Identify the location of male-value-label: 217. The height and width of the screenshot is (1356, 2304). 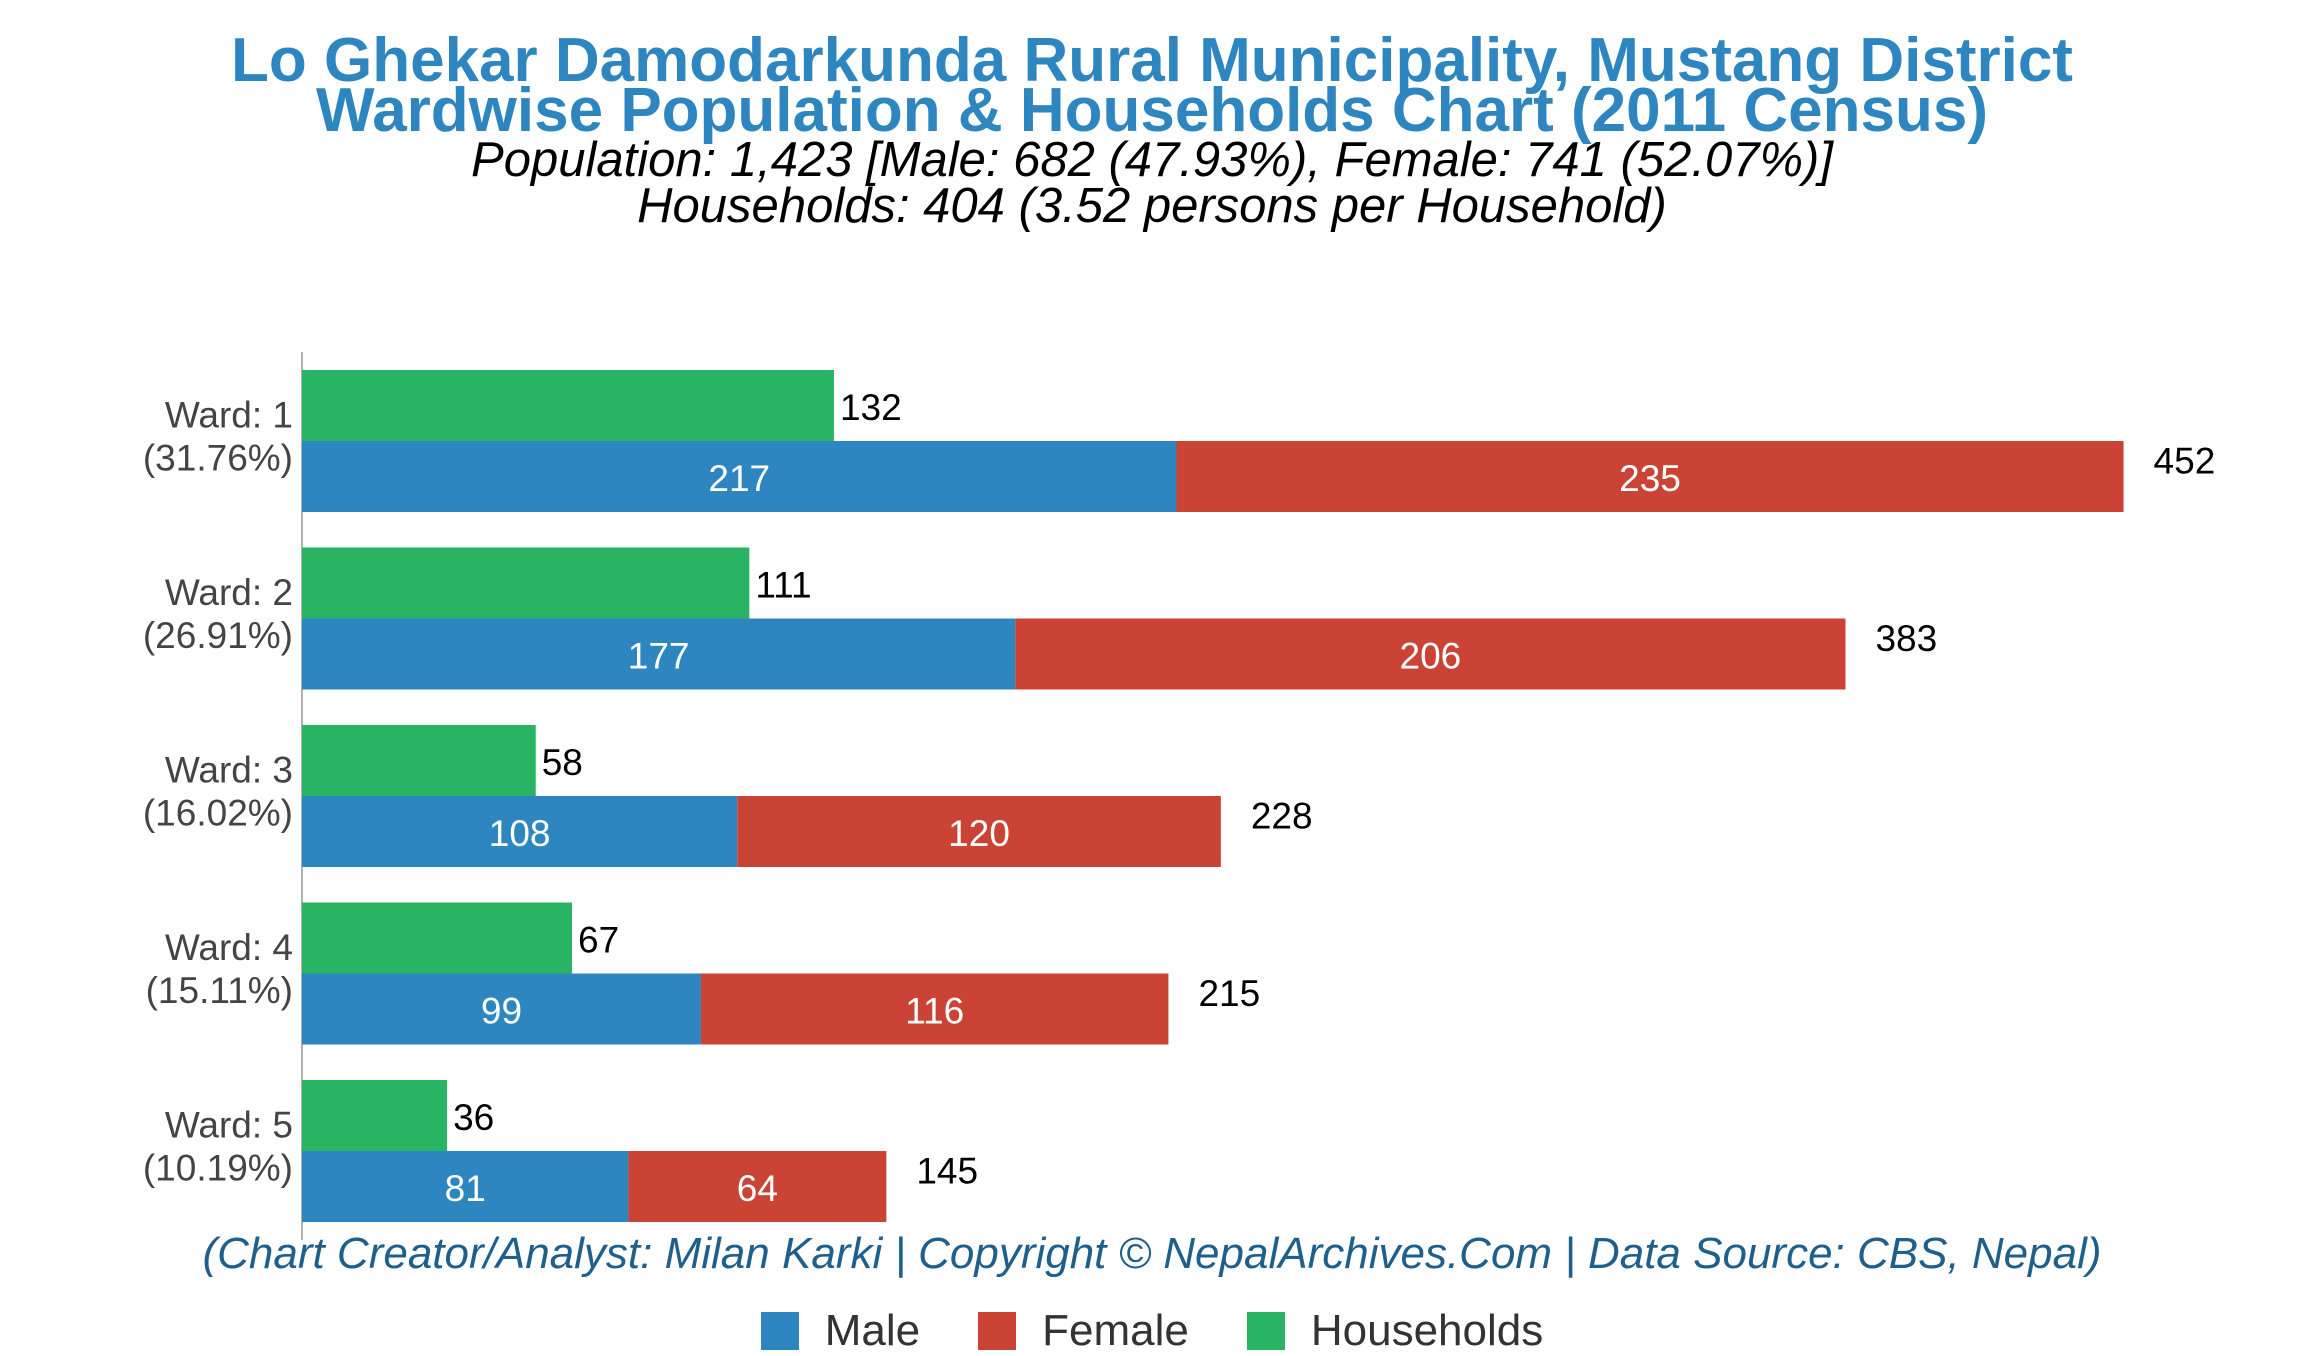
(739, 478).